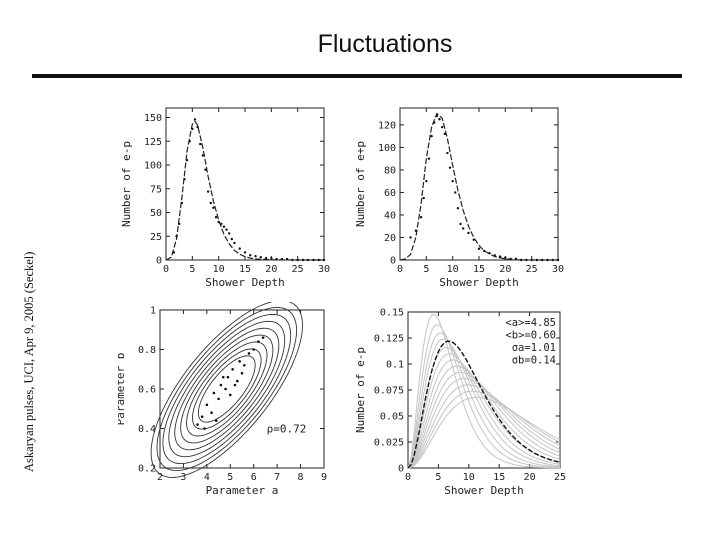 Image resolution: width=720 pixels, height=540 pixels. What do you see at coordinates (532, 269) in the screenshot?
I see `x-tick-label: 25` at bounding box center [532, 269].